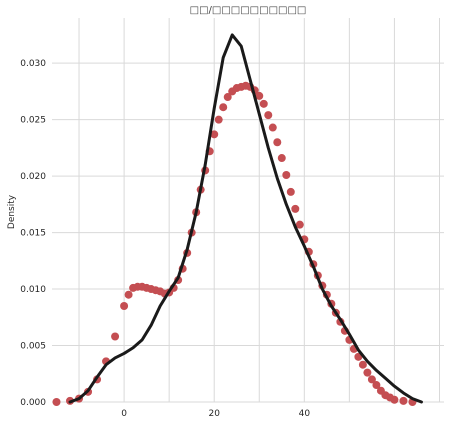  I want to click on y-tick-label: 0.000, so click(33, 403).